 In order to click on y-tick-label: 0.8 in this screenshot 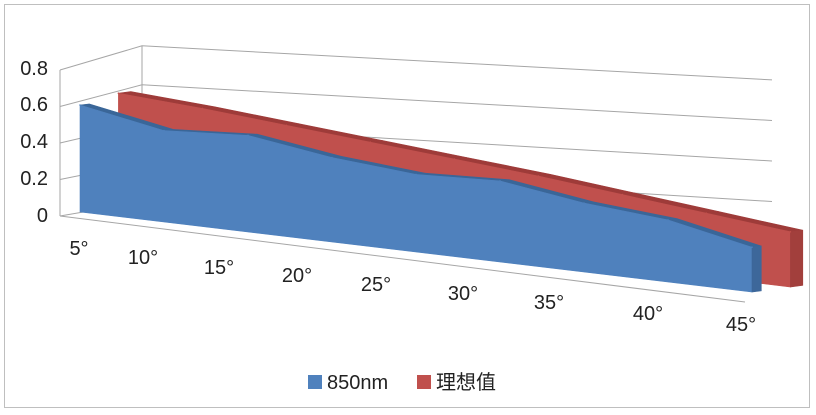, I will do `click(34, 69)`.